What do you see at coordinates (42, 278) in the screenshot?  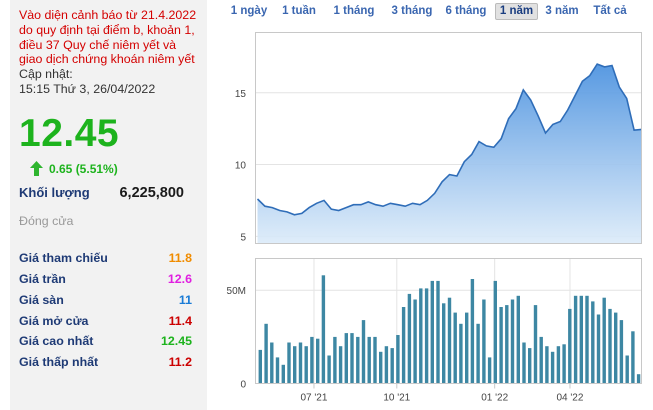 I see `stat-label: Giá trần` at bounding box center [42, 278].